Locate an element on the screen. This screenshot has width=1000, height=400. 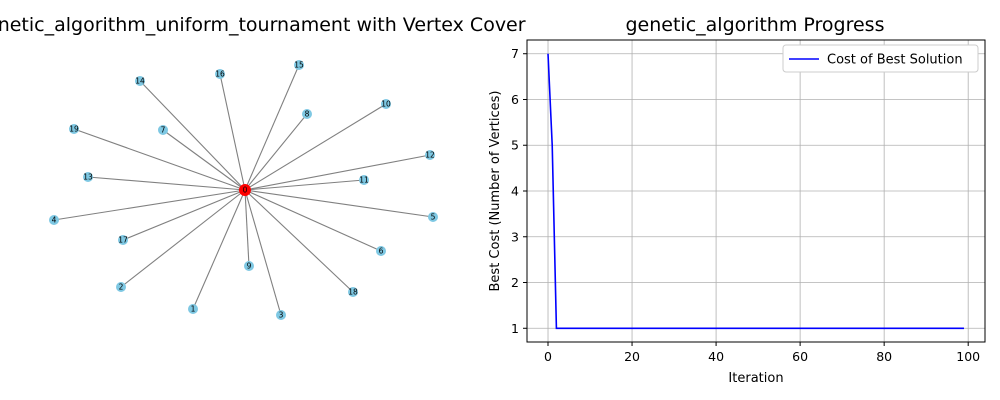
graph-node-label: 18 is located at coordinates (353, 292).